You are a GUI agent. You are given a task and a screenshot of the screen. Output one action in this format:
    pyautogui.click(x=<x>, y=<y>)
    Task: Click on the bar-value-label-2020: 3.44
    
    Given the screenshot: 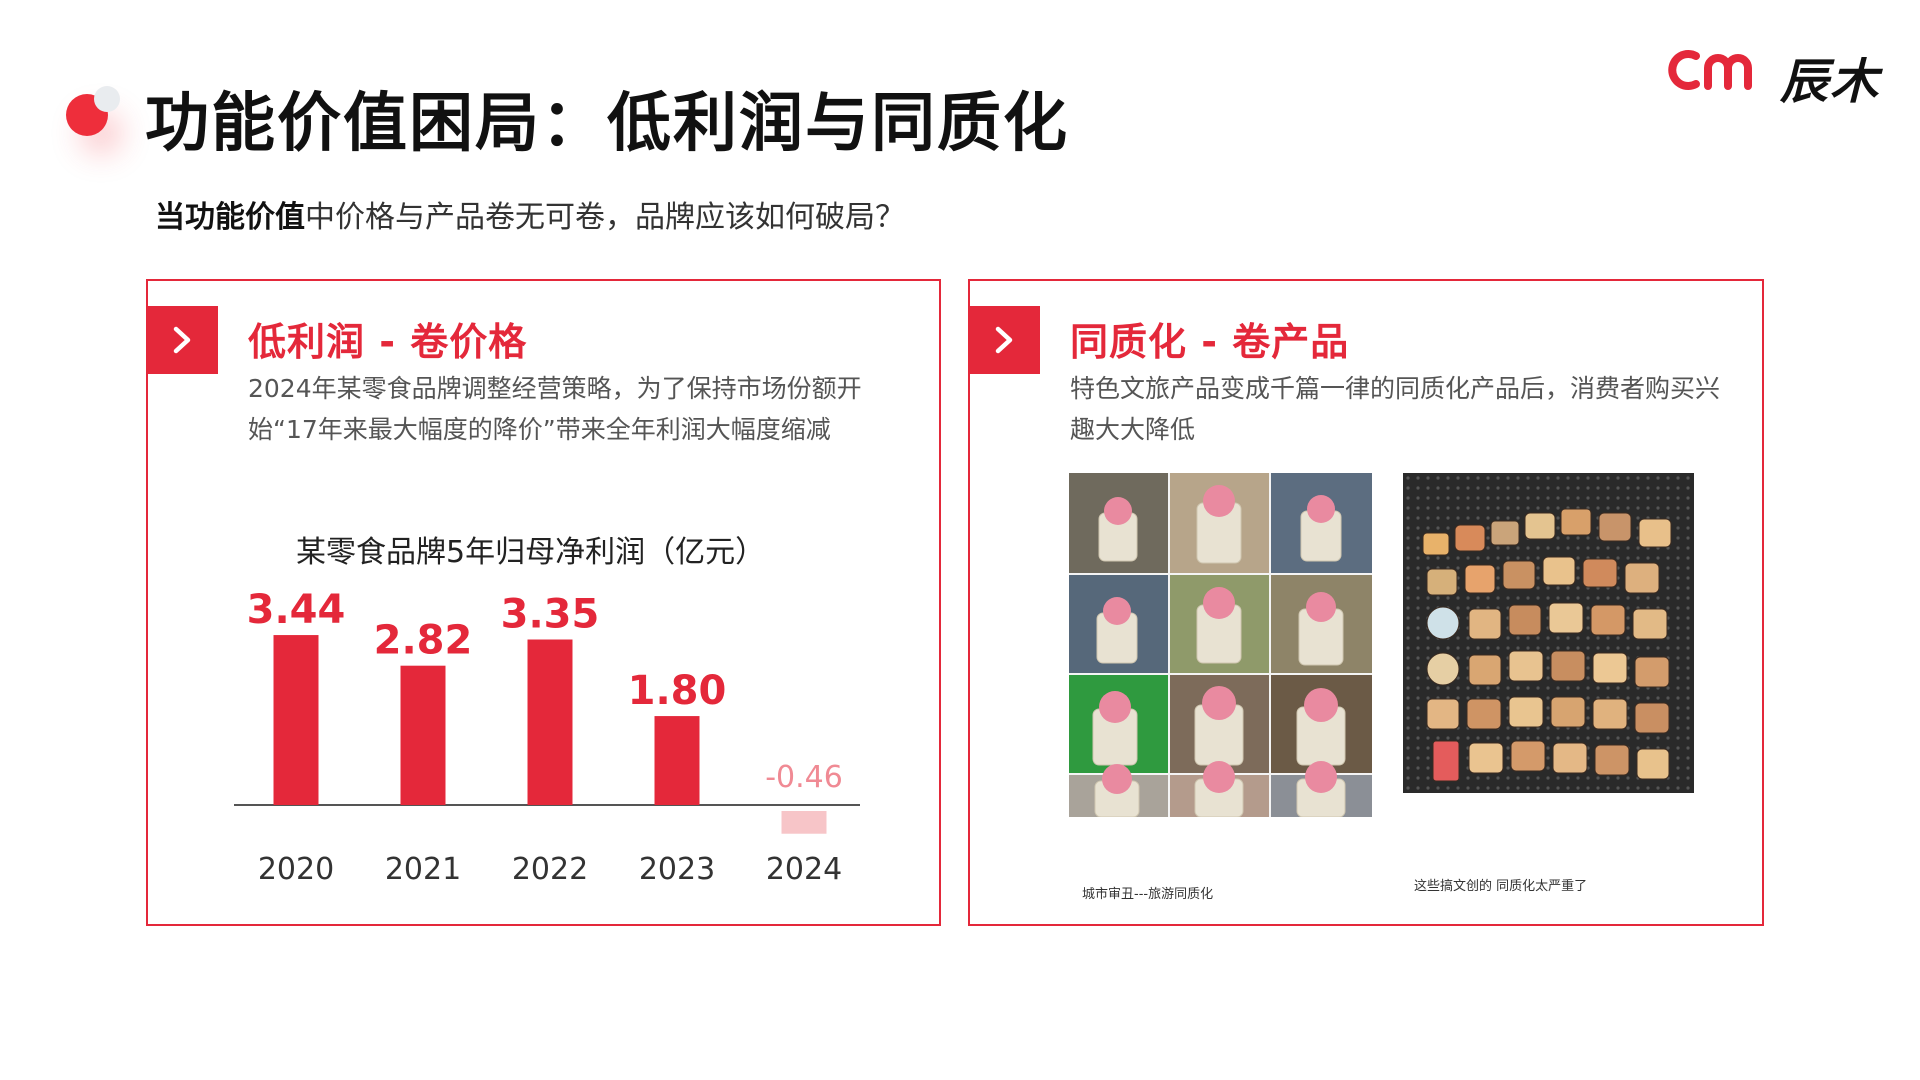 What is the action you would take?
    pyautogui.click(x=296, y=610)
    